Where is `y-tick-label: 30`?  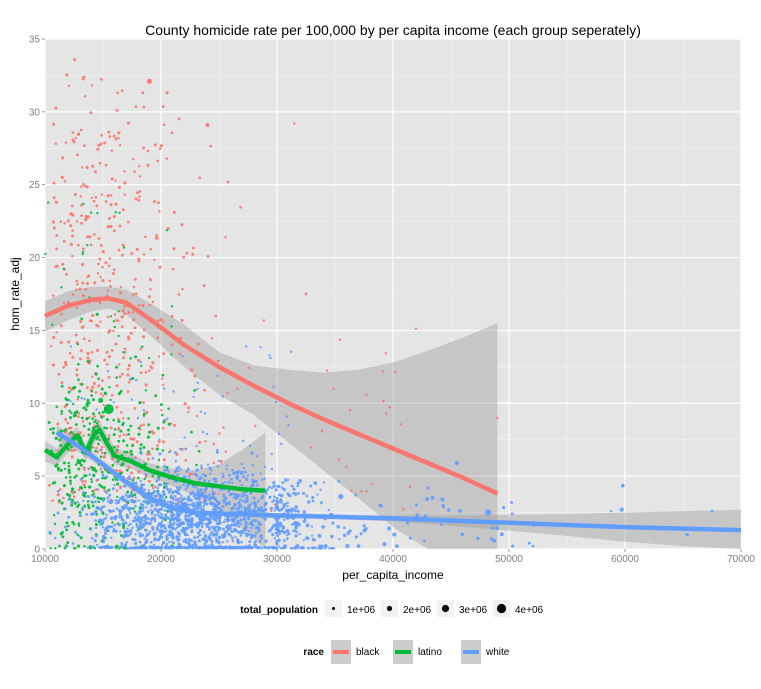 y-tick-label: 30 is located at coordinates (35, 112).